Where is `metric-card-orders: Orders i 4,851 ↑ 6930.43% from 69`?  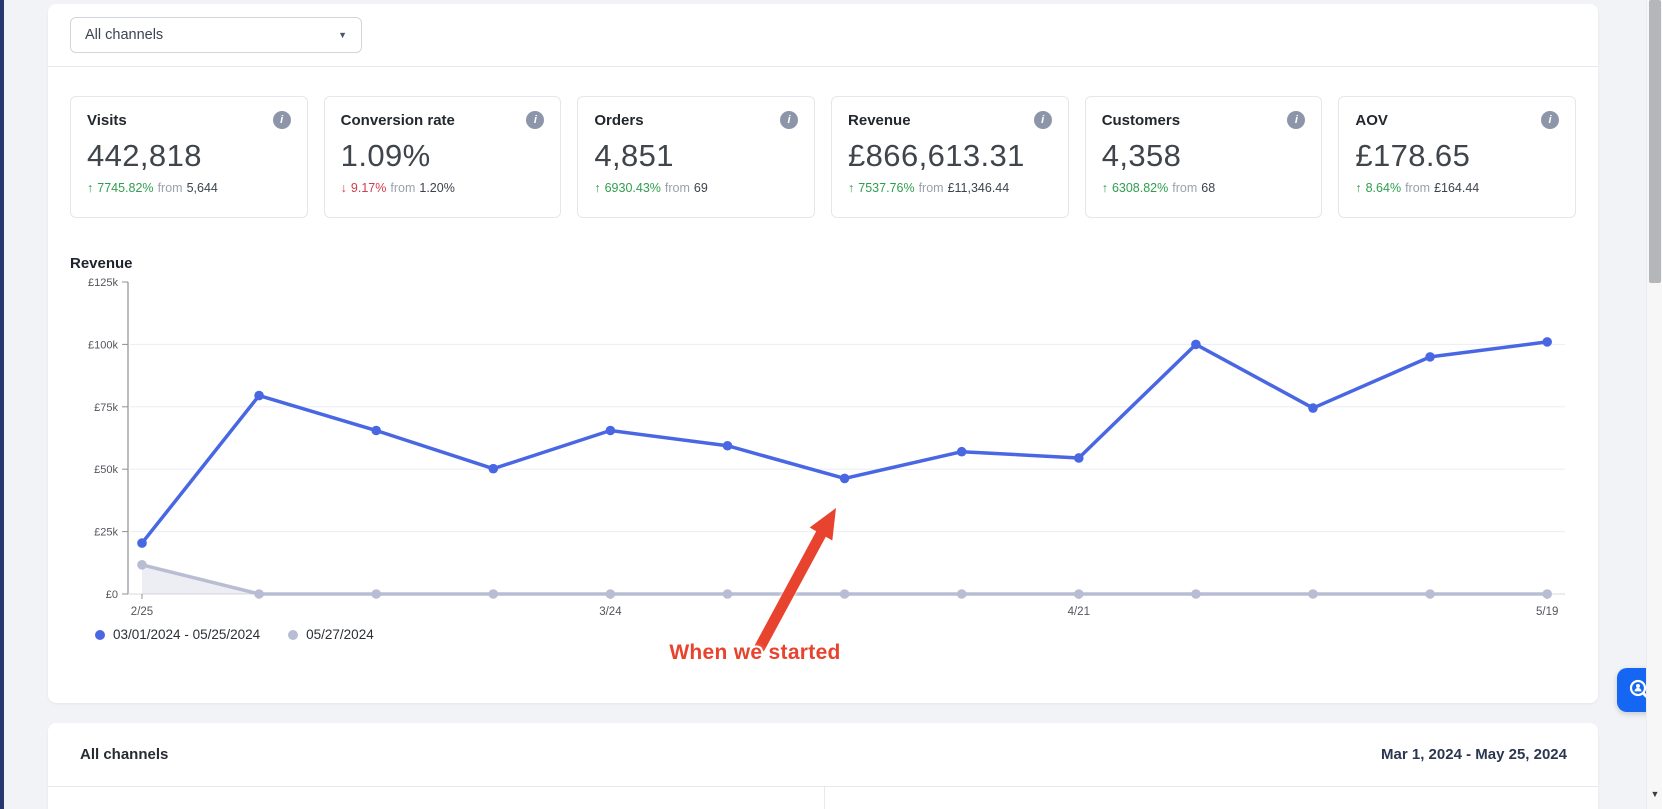 metric-card-orders: Orders i 4,851 ↑ 6930.43% from 69 is located at coordinates (696, 157).